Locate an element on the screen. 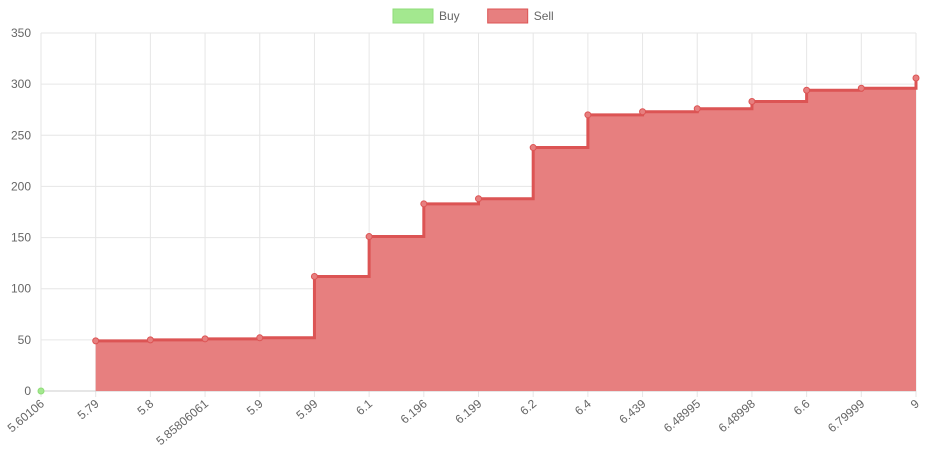 The height and width of the screenshot is (464, 939). x-tick-label: 6.2 is located at coordinates (528, 407).